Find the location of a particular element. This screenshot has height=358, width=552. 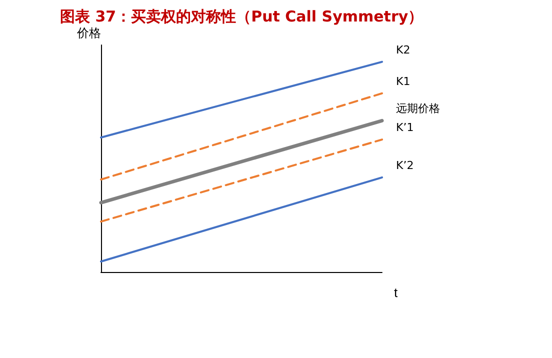

series-label: K’2 is located at coordinates (405, 165).